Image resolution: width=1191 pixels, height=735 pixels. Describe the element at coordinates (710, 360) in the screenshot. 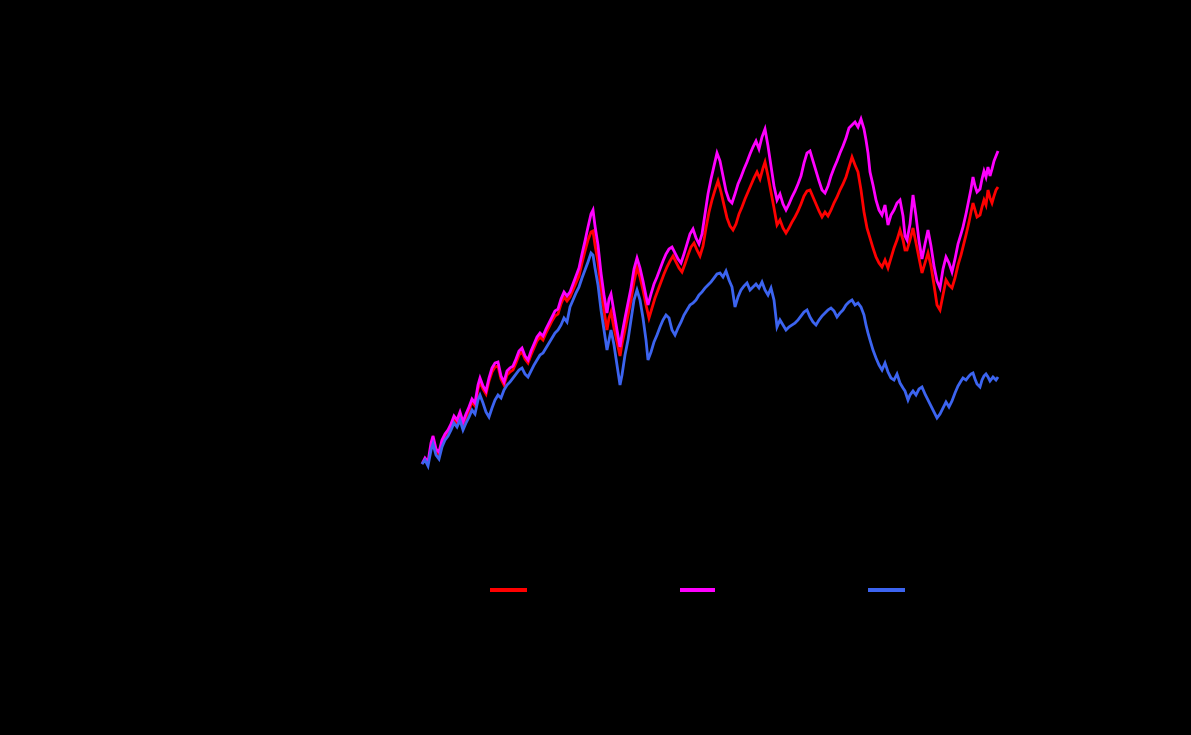

I see `blue-series-line` at that location.